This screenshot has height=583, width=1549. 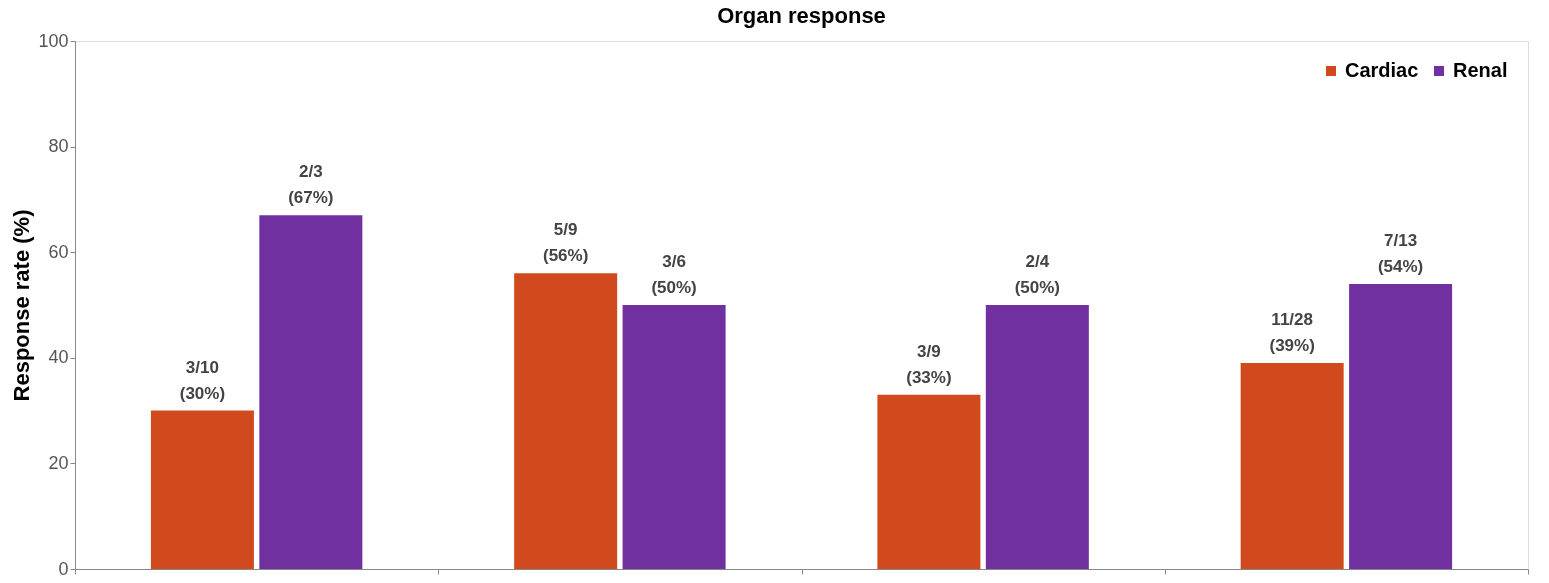 I want to click on data-label: 11/28 (39%), so click(x=1292, y=333).